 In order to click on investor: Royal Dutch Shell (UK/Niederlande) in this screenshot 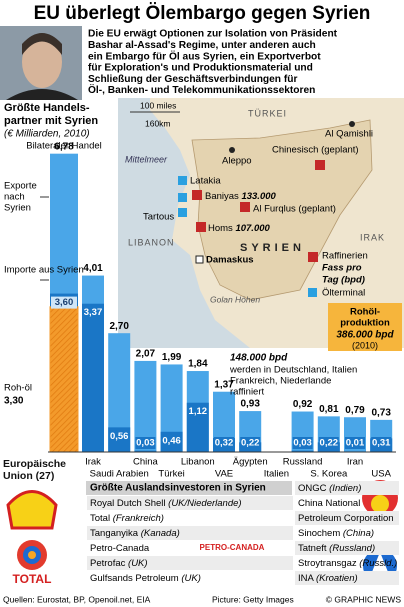, I will do `click(166, 503)`.